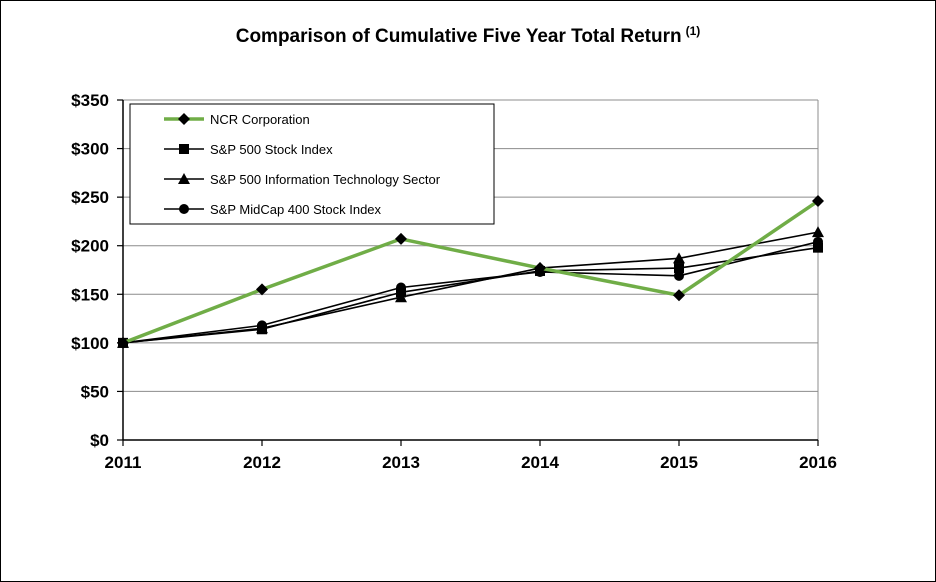 The width and height of the screenshot is (936, 582). I want to click on legend-label: NCR Corporation, so click(260, 119).